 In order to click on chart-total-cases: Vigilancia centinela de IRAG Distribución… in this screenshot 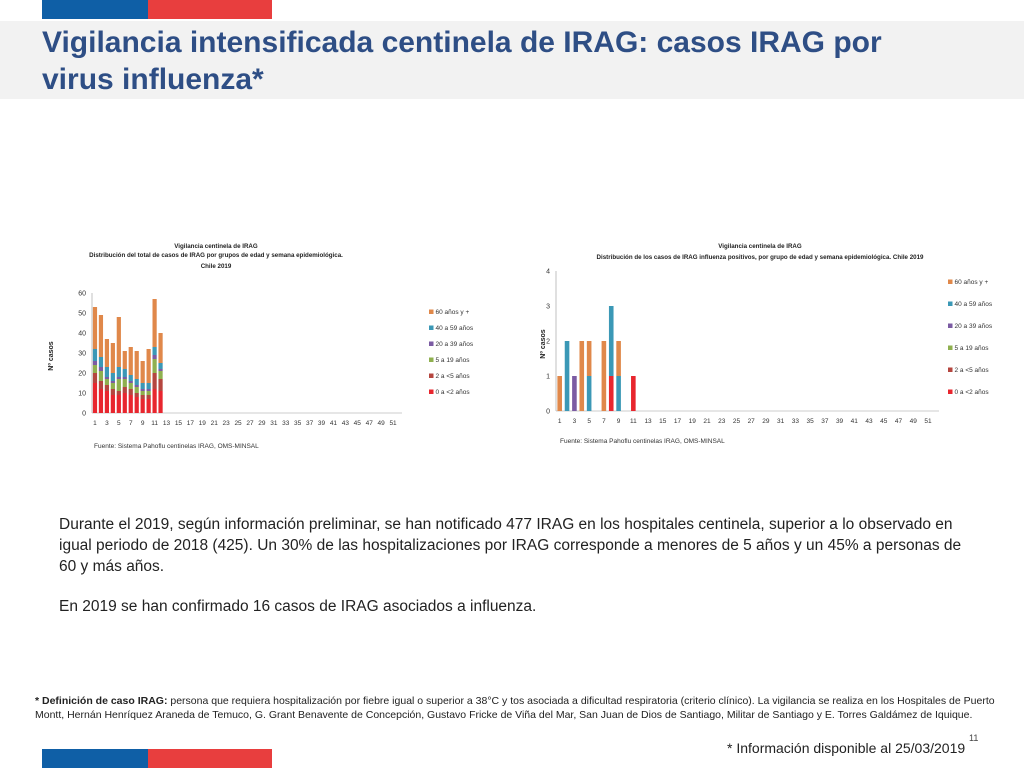, I will do `click(276, 348)`.